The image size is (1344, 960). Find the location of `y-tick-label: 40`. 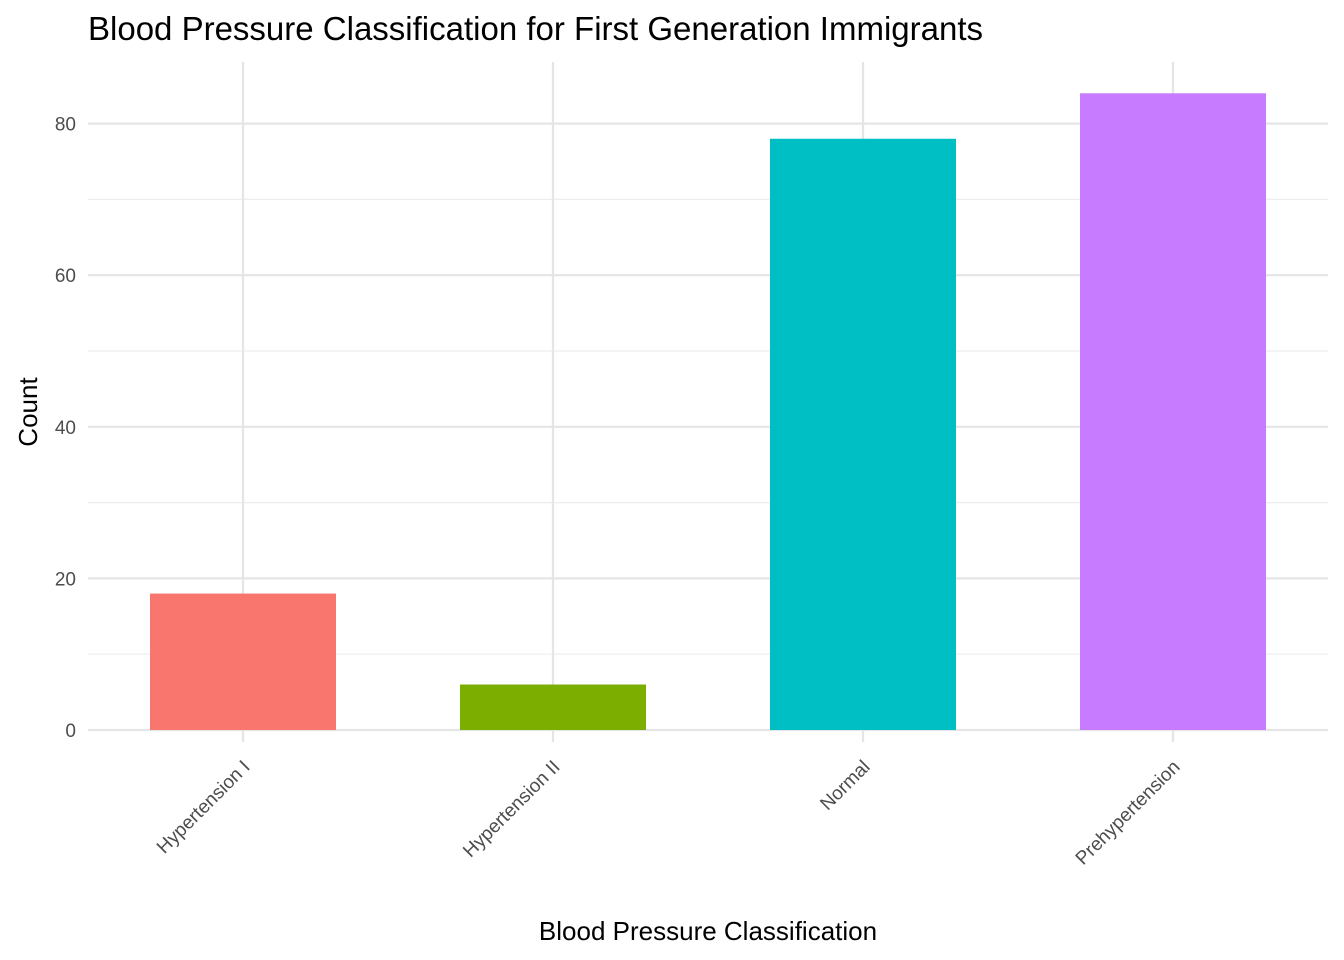

y-tick-label: 40 is located at coordinates (65, 428).